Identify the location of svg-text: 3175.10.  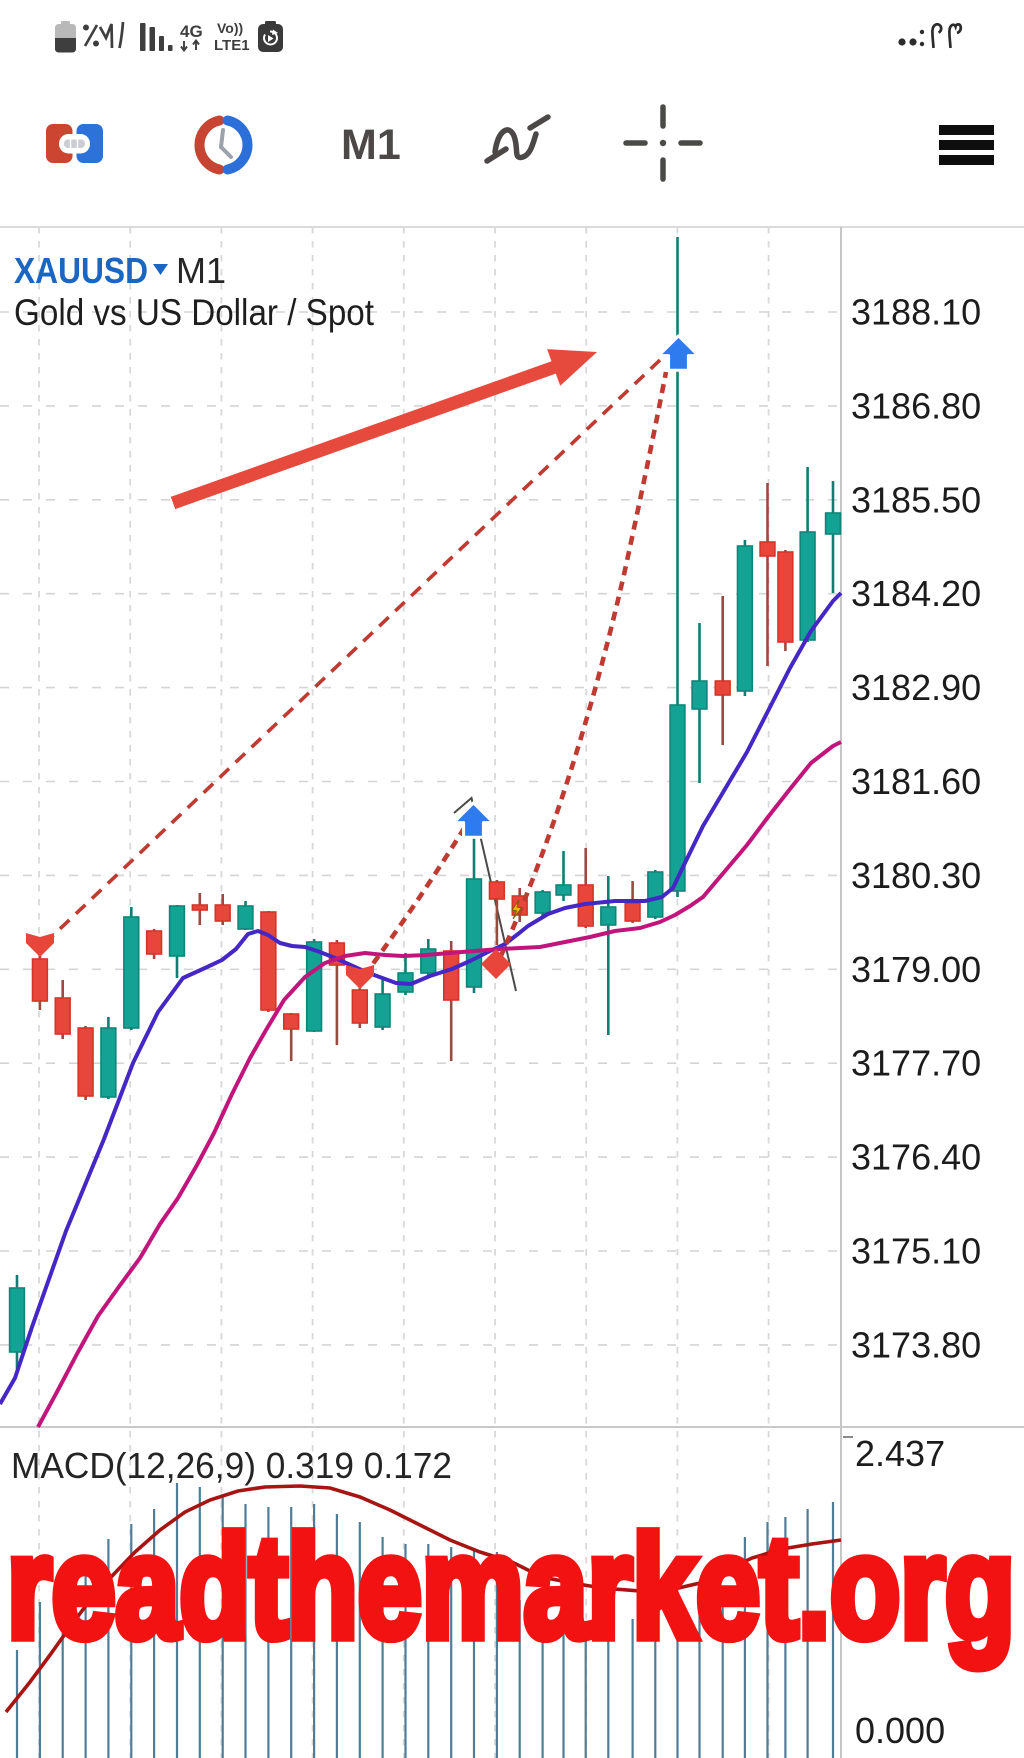
(916, 1251).